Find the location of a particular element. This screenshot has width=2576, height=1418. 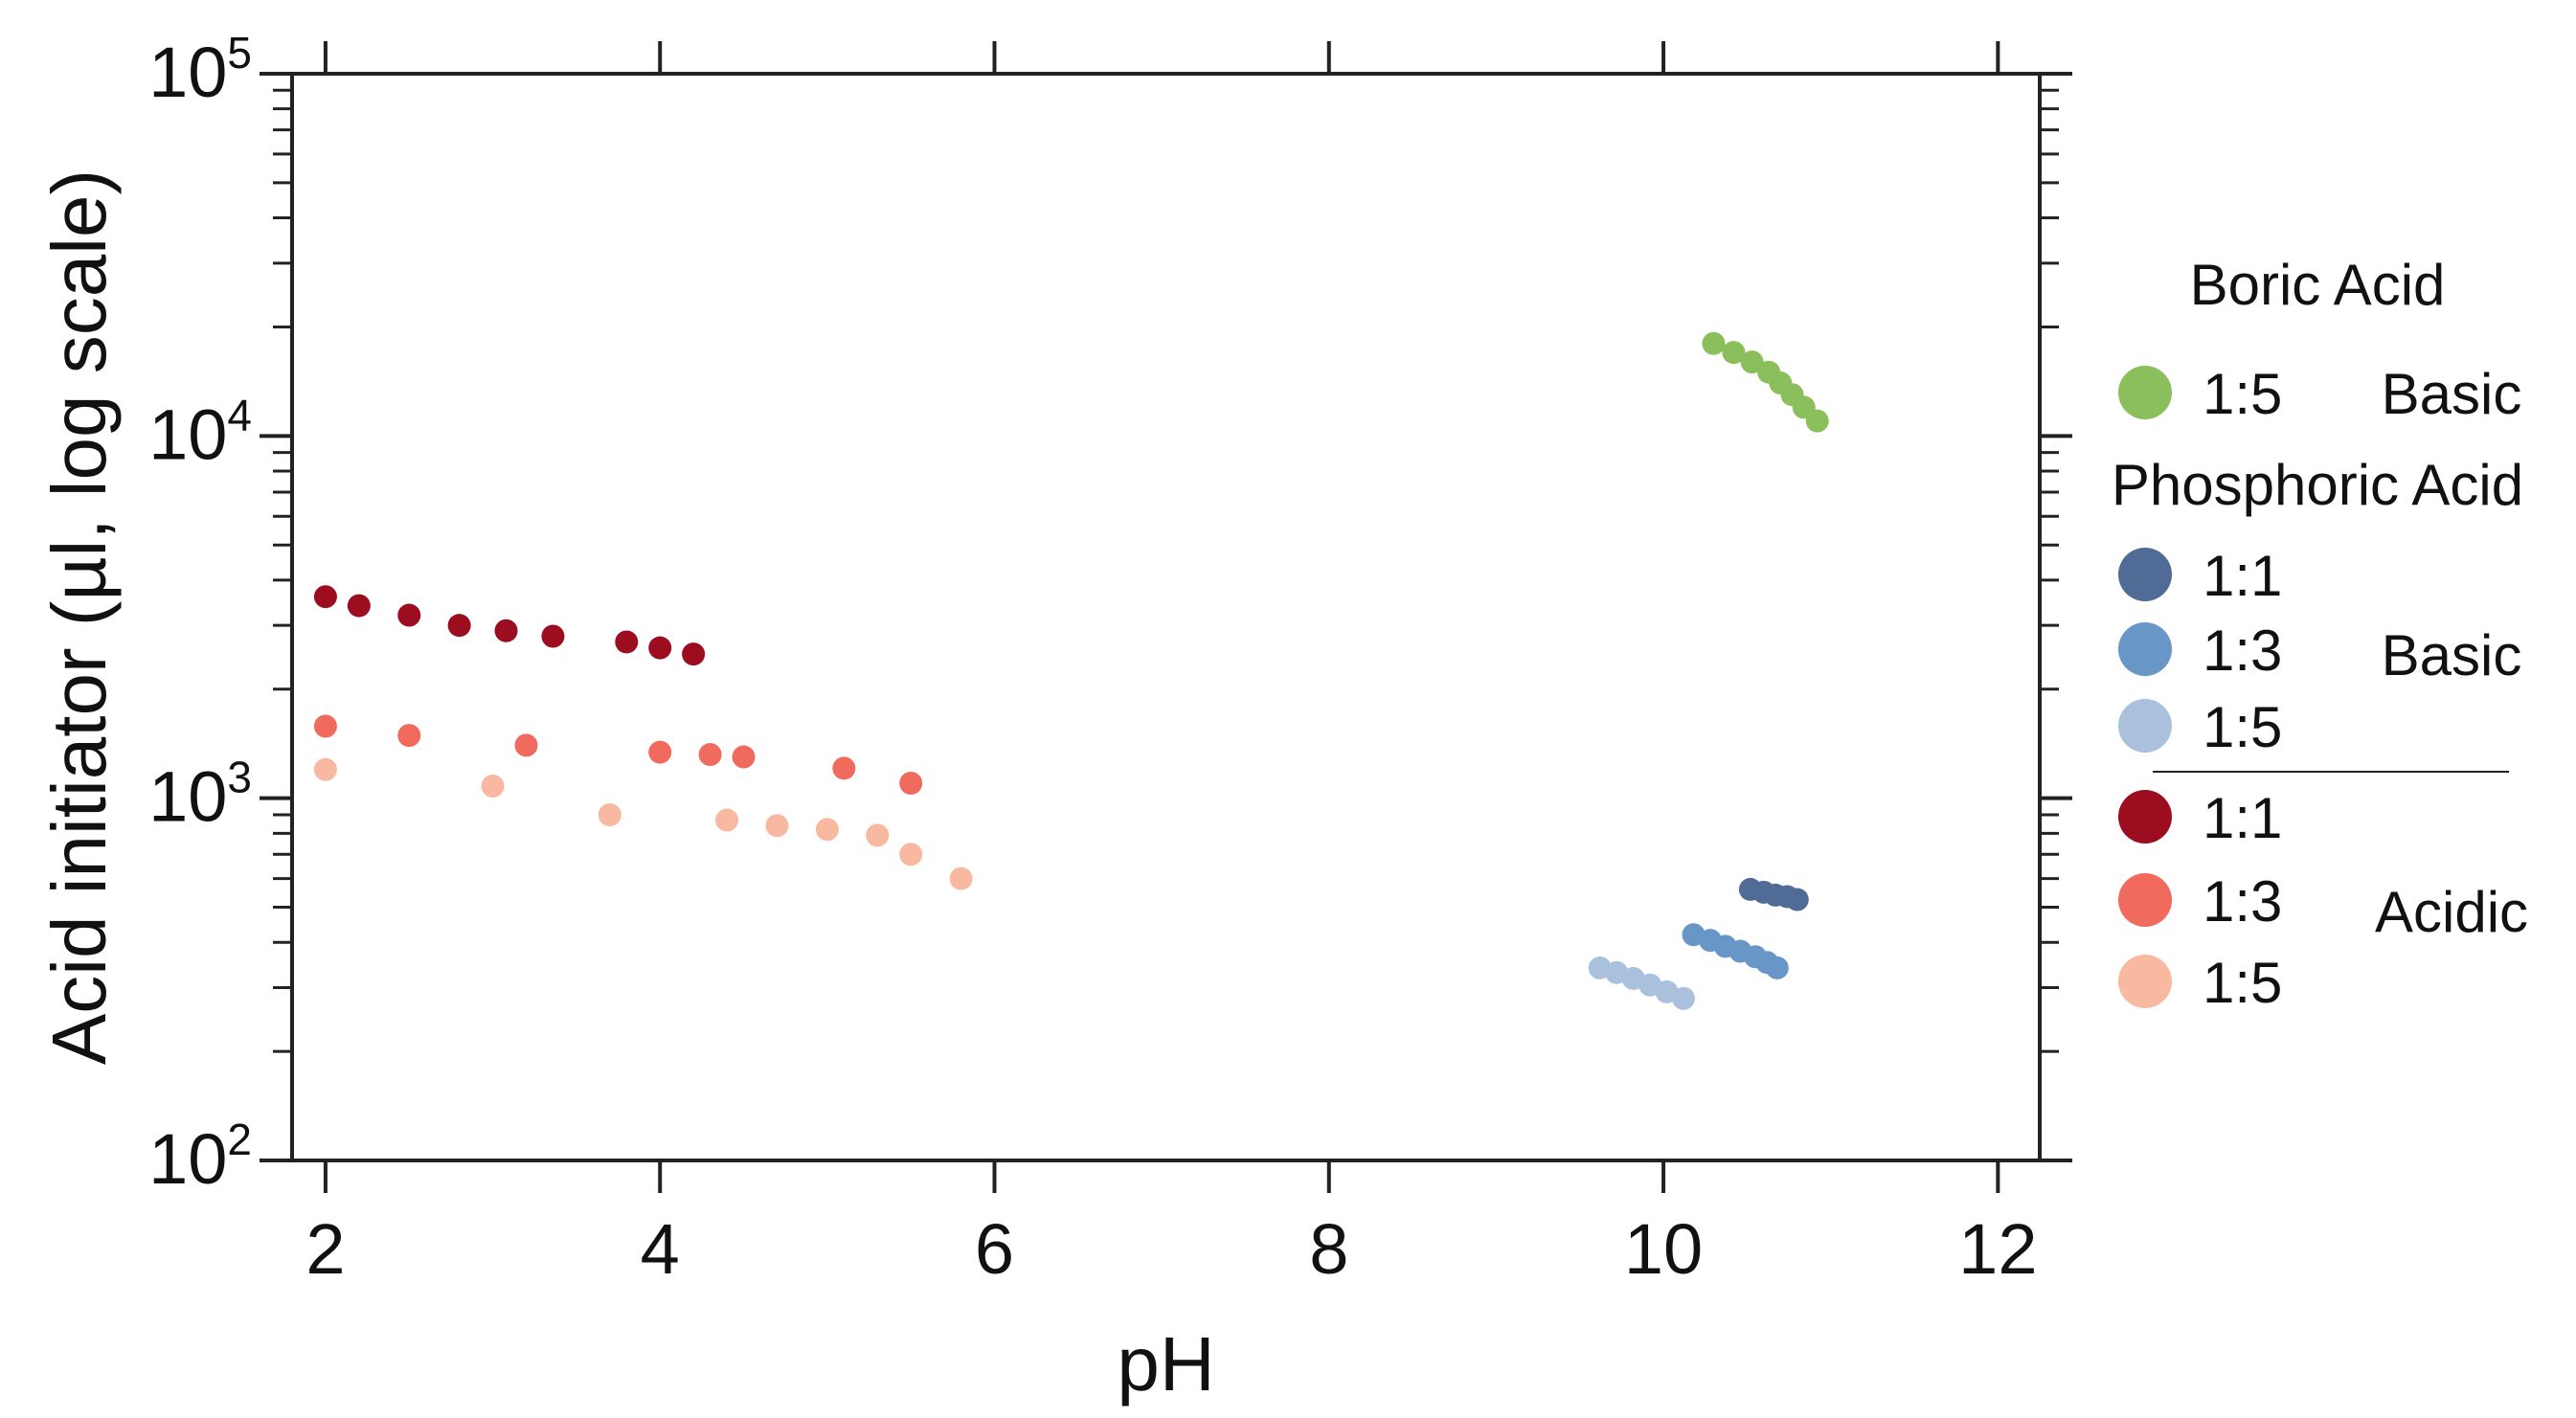

x-tick-label: 10 is located at coordinates (1663, 1249).